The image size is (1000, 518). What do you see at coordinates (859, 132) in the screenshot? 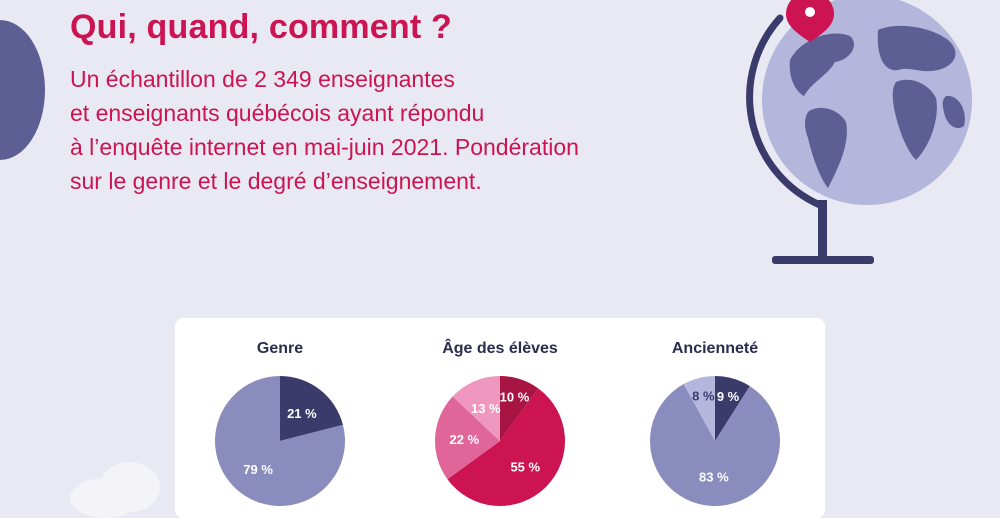
I see `globe-with-pin-icon` at bounding box center [859, 132].